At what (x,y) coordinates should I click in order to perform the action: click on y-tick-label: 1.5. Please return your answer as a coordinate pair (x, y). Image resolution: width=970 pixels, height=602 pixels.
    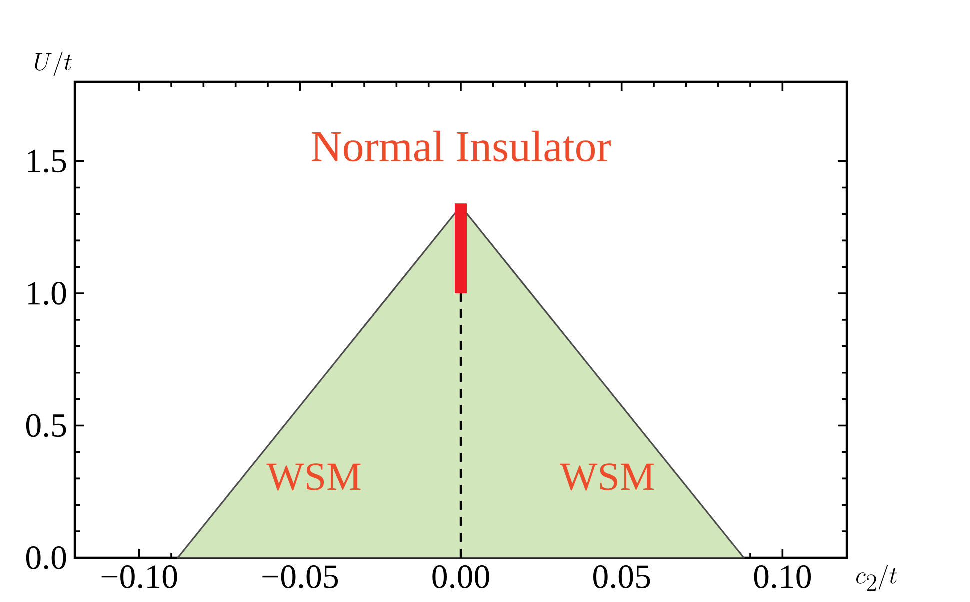
    Looking at the image, I should click on (47, 161).